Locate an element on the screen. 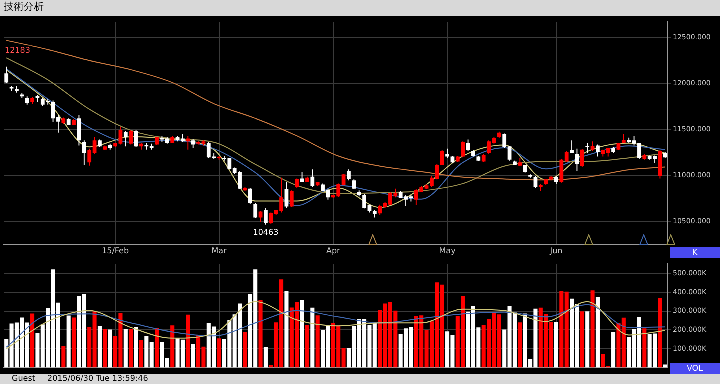 The image size is (720, 384). text: K is located at coordinates (695, 252).